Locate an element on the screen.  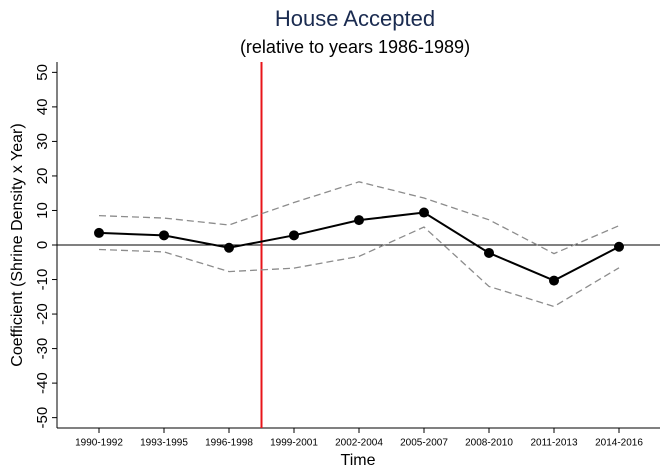
y-axis-label: Coefficient (Shrine Density x Year) is located at coordinates (17, 244).